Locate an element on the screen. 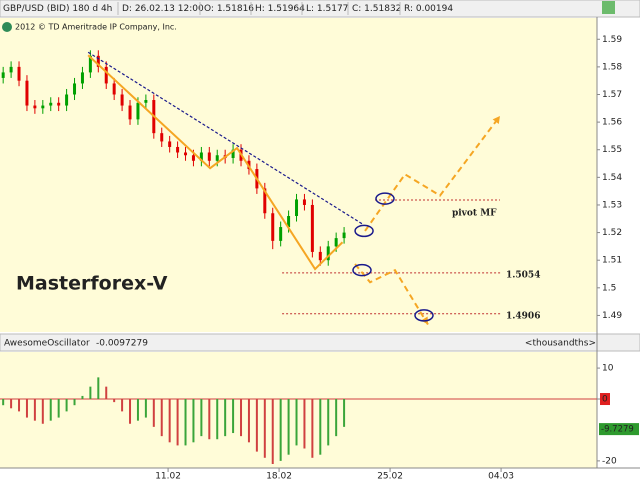 Image resolution: width=640 pixels, height=480 pixels. y-tick-label: 1.56 is located at coordinates (612, 123).